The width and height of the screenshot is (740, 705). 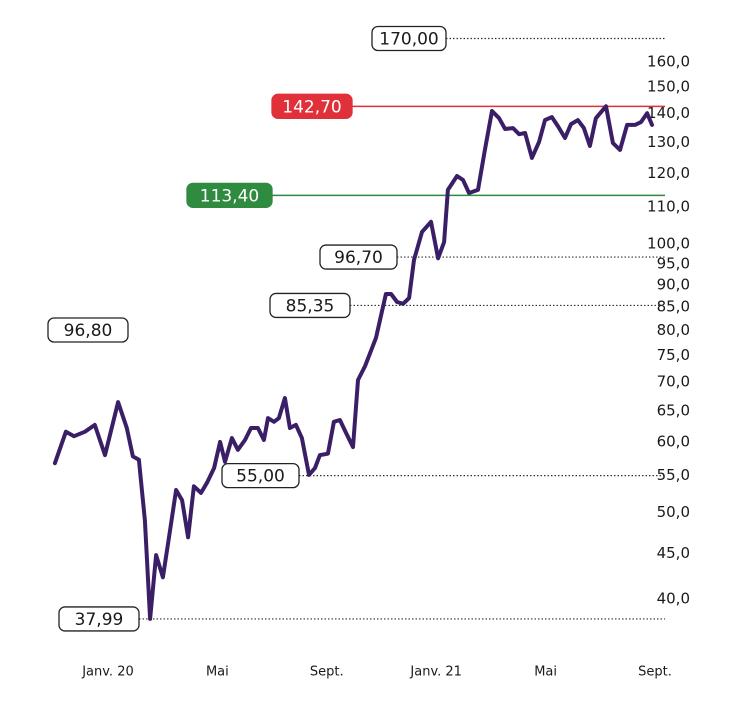 I want to click on level-label: 170,00, so click(x=408, y=40).